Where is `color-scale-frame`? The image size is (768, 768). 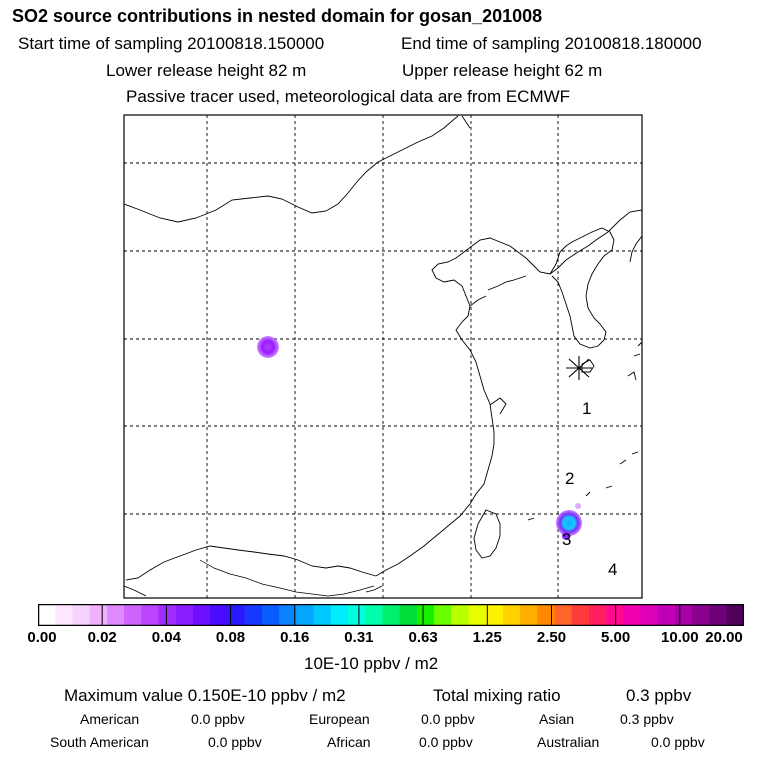 color-scale-frame is located at coordinates (391, 615).